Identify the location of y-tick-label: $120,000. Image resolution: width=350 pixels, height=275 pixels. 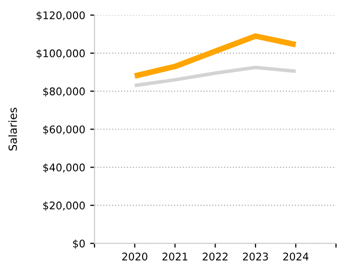
(60, 16).